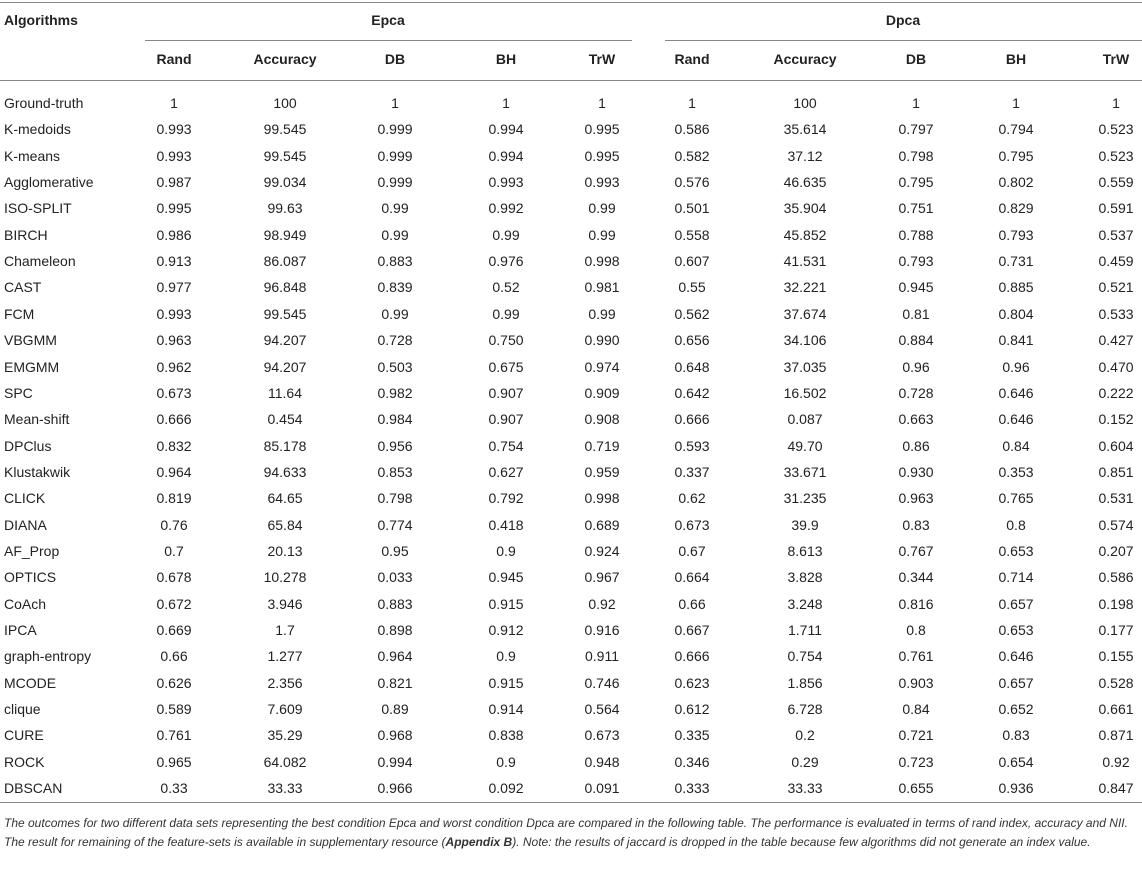 This screenshot has height=878, width=1142. I want to click on column-header: BH, so click(506, 59).